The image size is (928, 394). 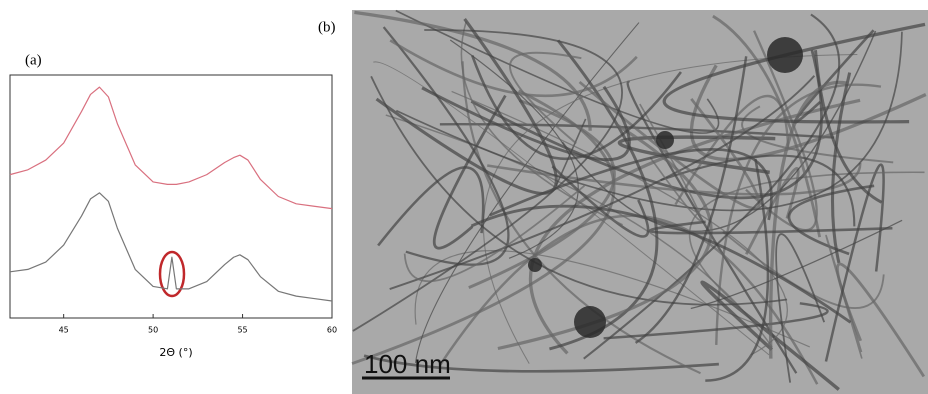 I want to click on scale-bar-label: 100 nm, so click(x=407, y=364).